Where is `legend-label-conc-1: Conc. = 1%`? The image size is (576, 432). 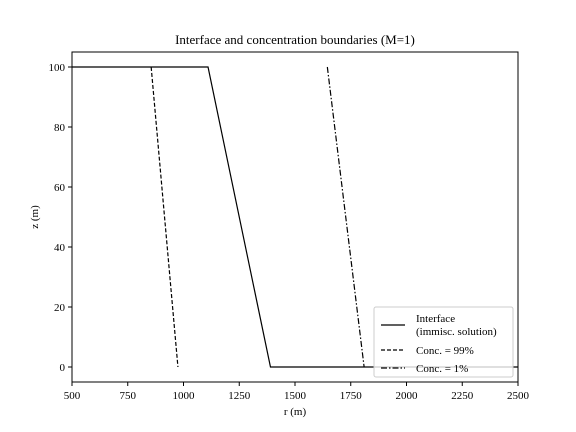
legend-label-conc-1: Conc. = 1% is located at coordinates (442, 369).